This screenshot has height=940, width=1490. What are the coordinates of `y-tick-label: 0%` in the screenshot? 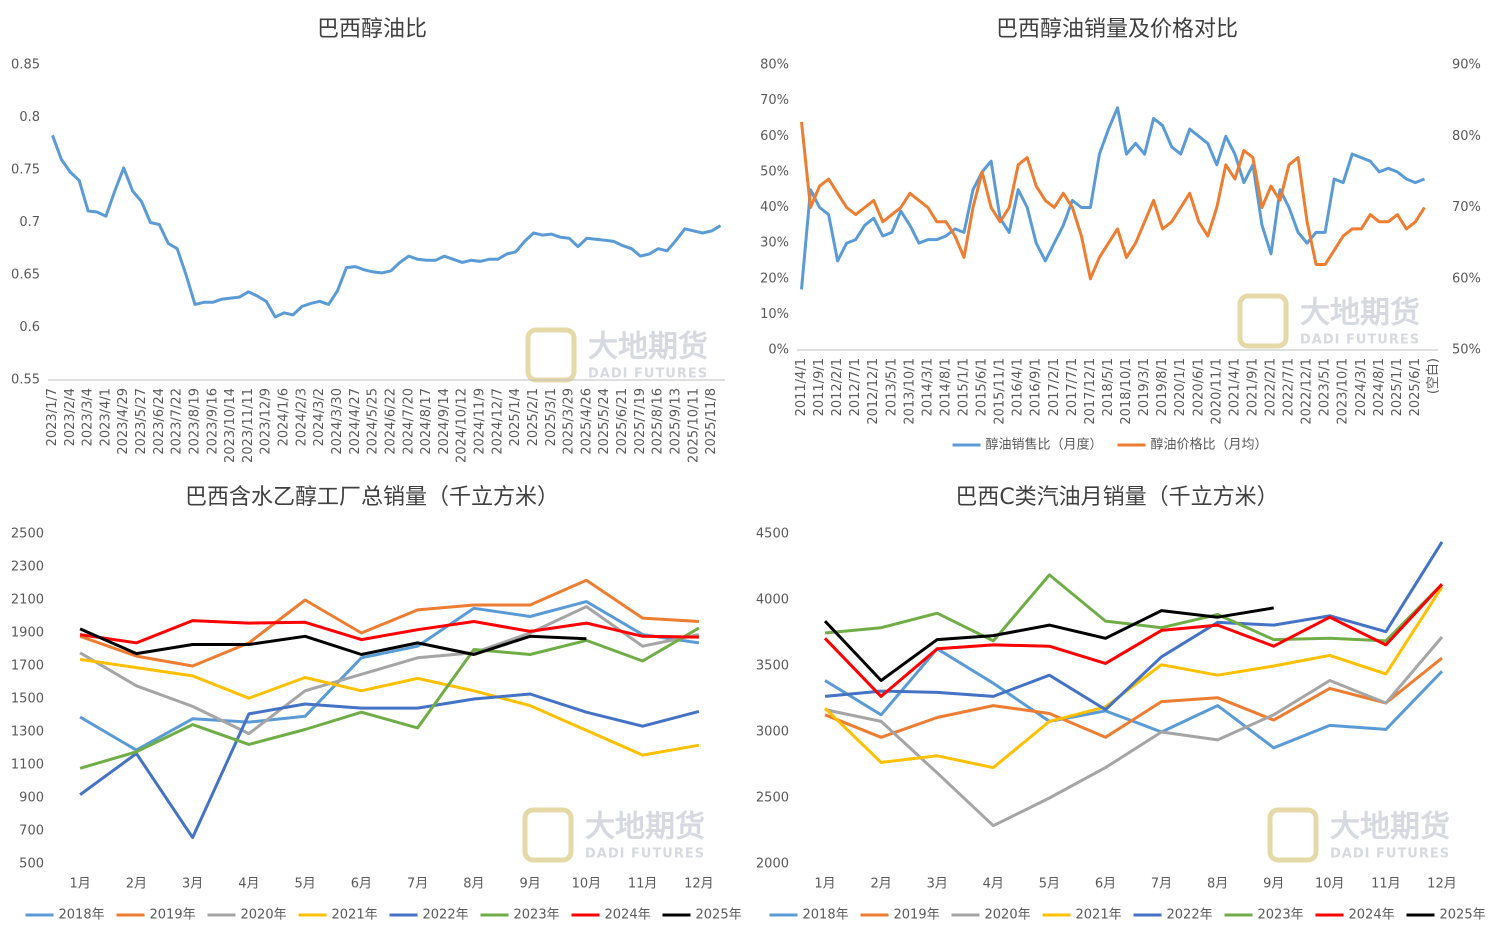 It's located at (778, 350).